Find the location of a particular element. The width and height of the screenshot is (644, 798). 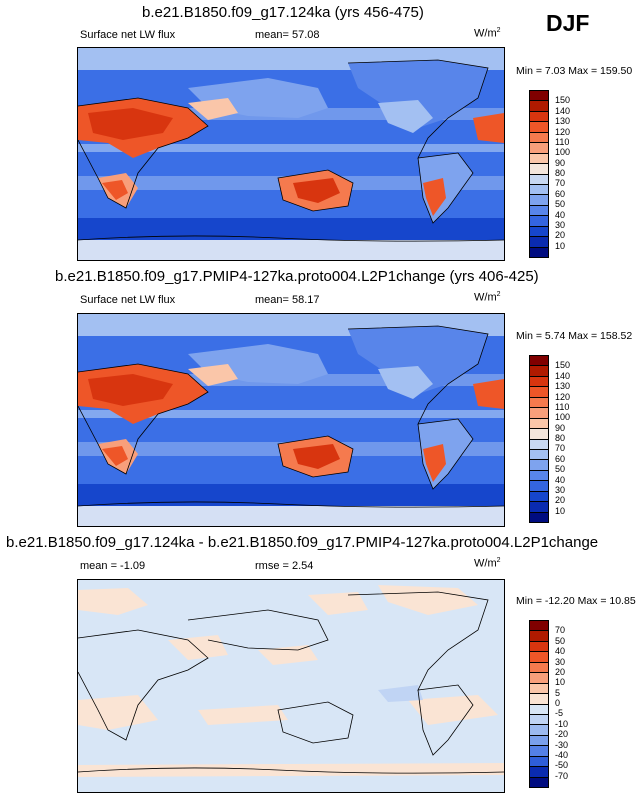

panel2-mean: mean= 58.17 is located at coordinates (287, 300).